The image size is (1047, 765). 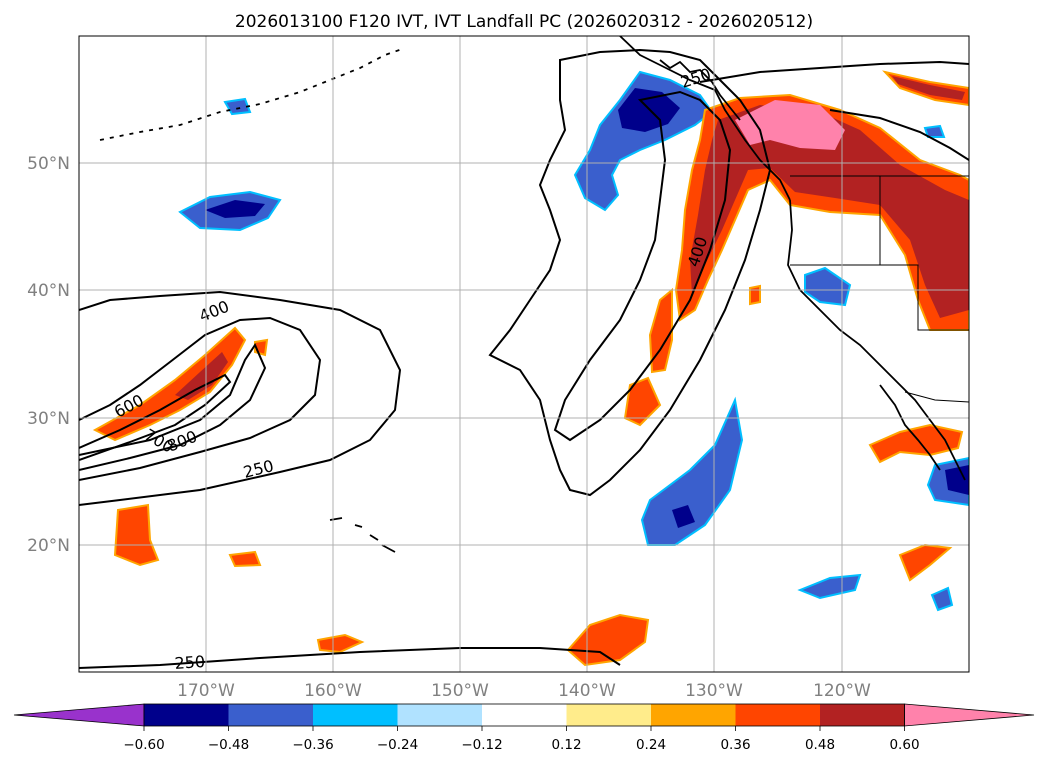 What do you see at coordinates (587, 691) in the screenshot?
I see `lon-label-140w: 140°W` at bounding box center [587, 691].